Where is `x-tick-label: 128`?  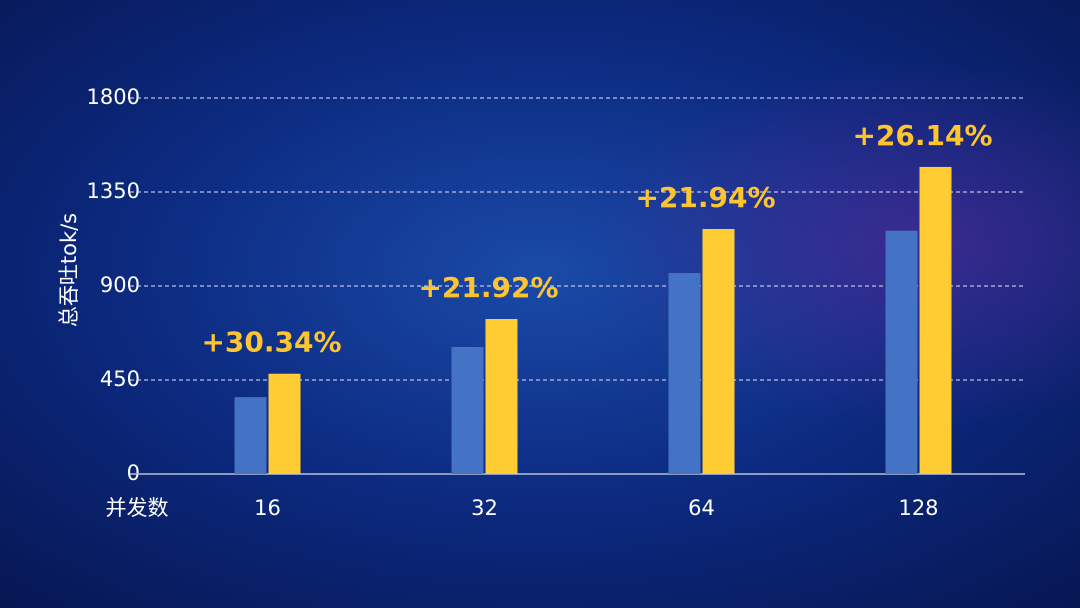
x-tick-label: 128 is located at coordinates (918, 508).